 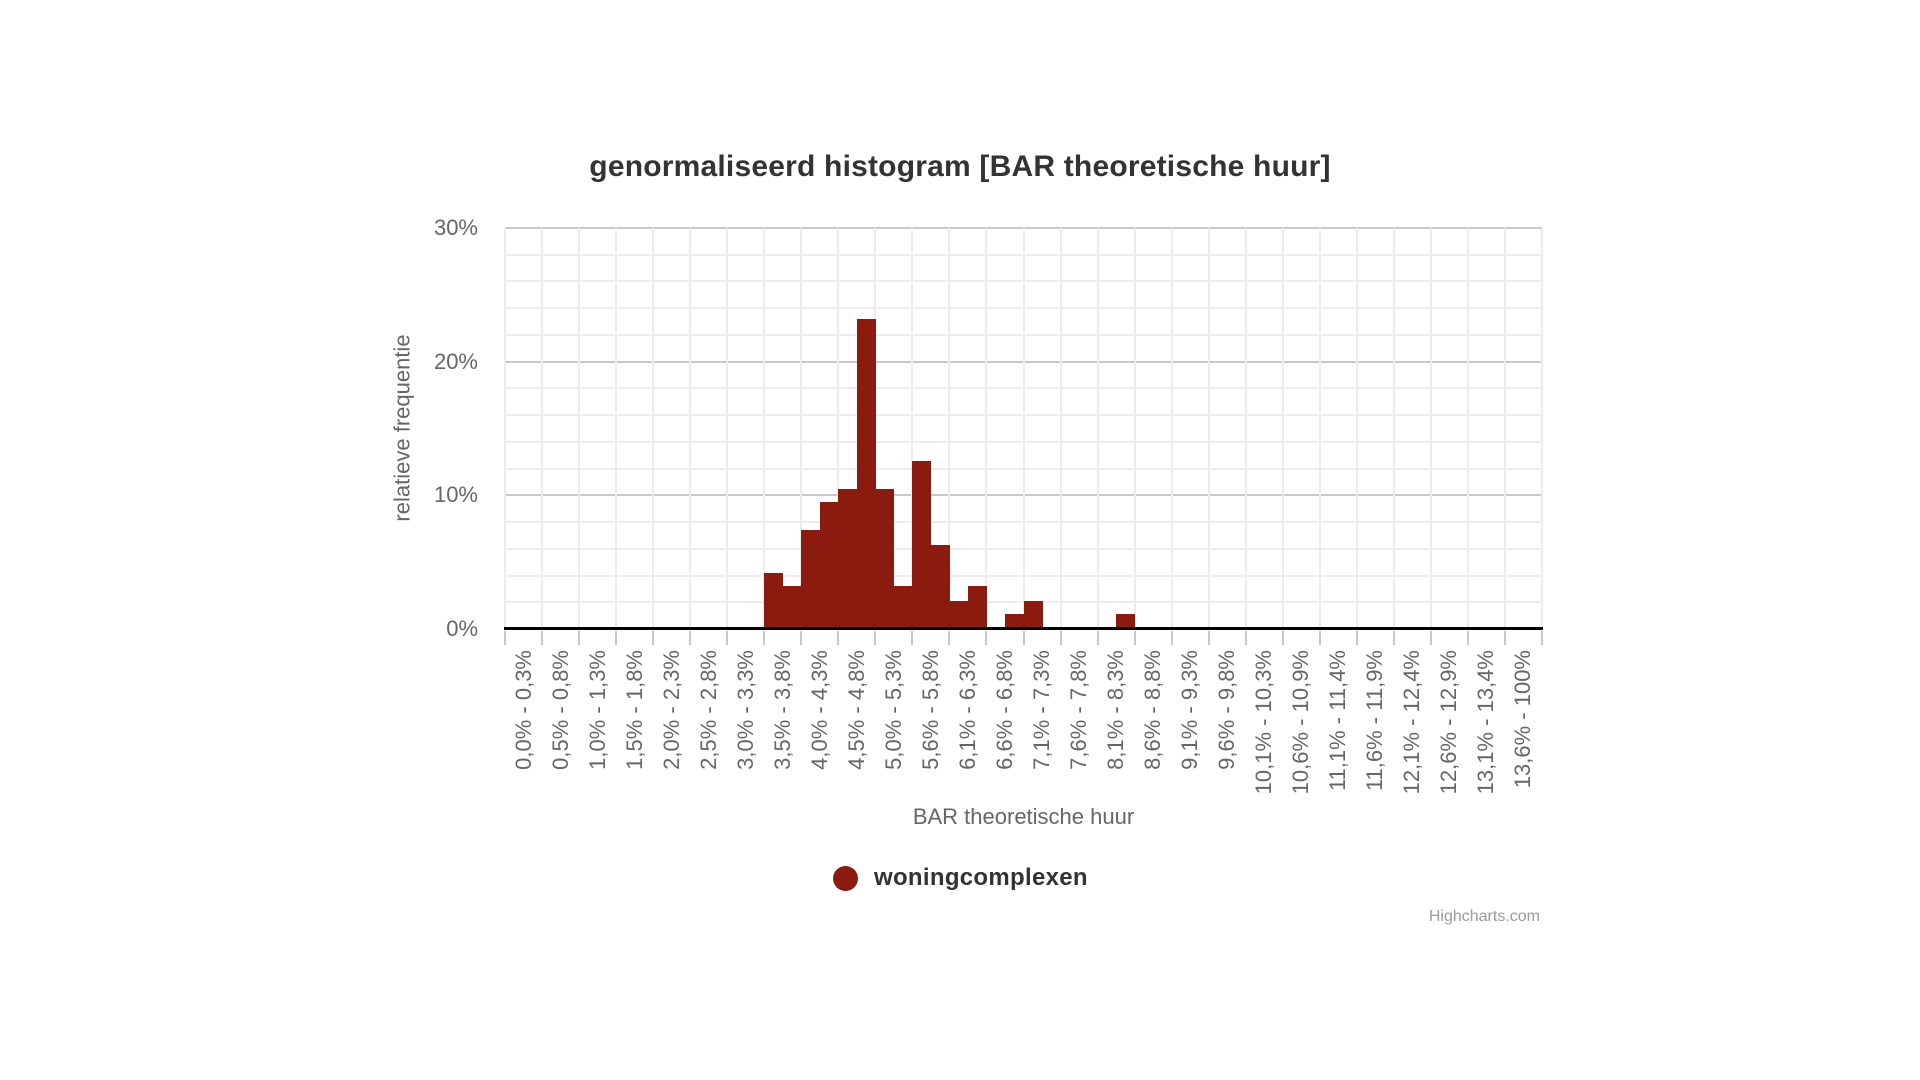 What do you see at coordinates (1484, 916) in the screenshot?
I see `highcharts-credits-link: Highcharts.com` at bounding box center [1484, 916].